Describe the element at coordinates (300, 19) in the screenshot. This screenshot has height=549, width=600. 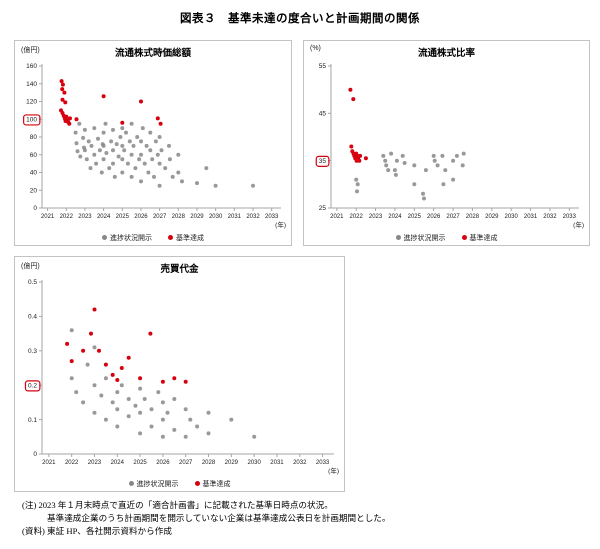
I see `figure-title: 図表３ 基準未達の度合いと計画期間の関係` at that location.